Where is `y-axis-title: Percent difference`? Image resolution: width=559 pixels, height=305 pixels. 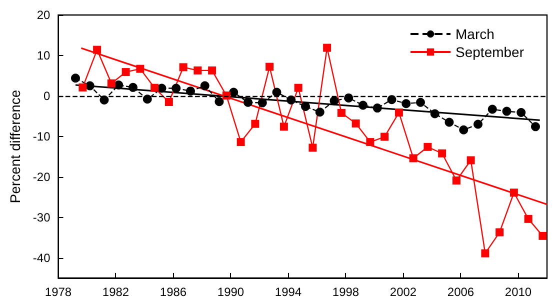 y-axis-title: Percent difference is located at coordinates (15, 147).